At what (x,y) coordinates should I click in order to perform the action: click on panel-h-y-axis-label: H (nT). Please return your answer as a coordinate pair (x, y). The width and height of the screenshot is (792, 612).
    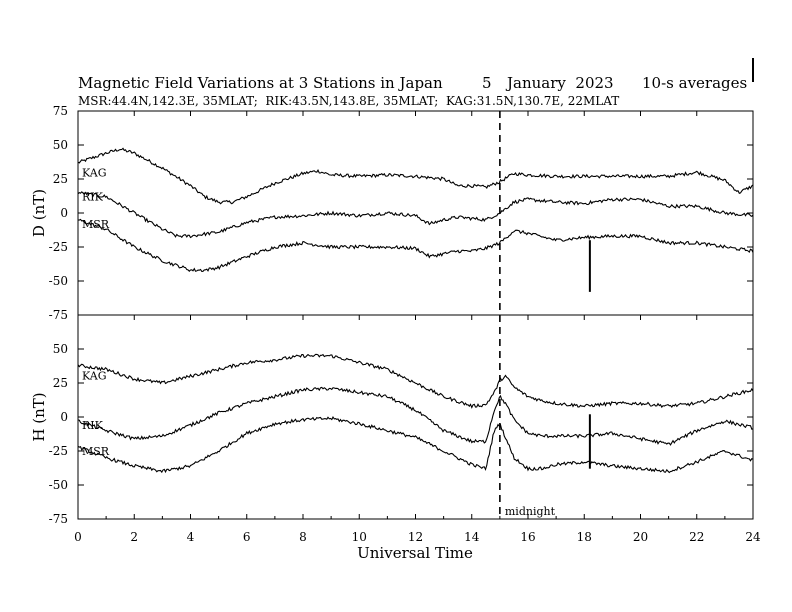
    Looking at the image, I should click on (39, 416).